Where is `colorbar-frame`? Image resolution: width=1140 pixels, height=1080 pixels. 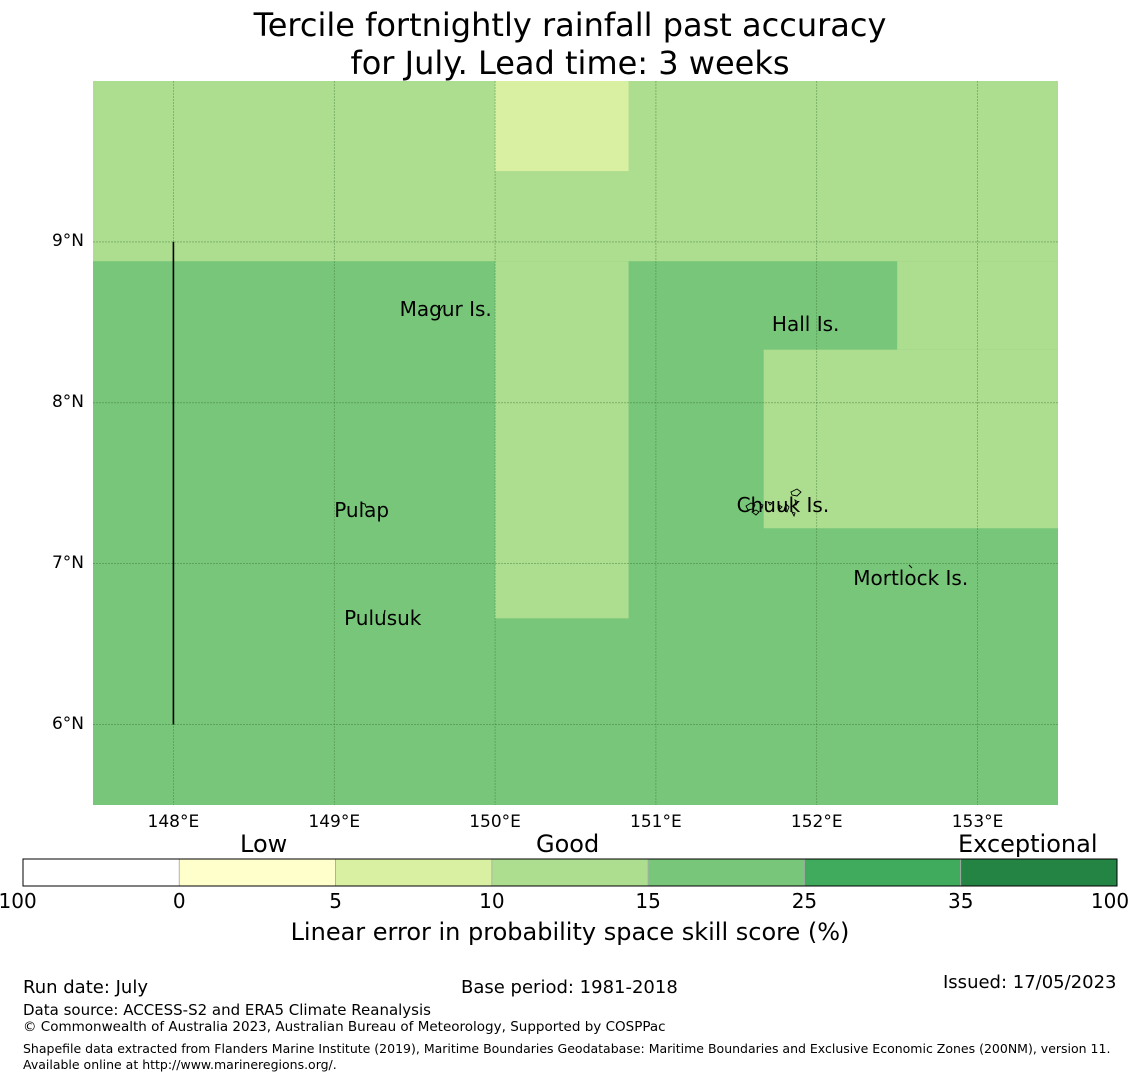 colorbar-frame is located at coordinates (570, 872).